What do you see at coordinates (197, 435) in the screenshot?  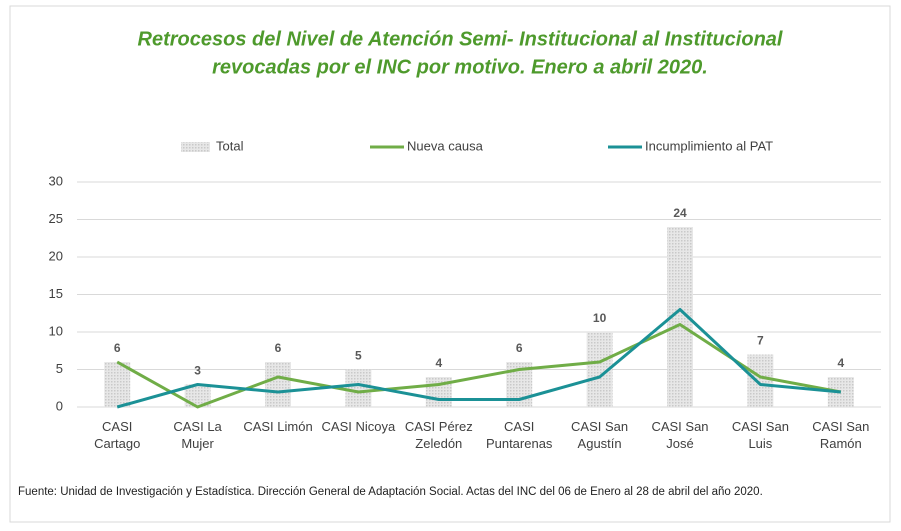 I see `x-tick-label: CASI La Mujer` at bounding box center [197, 435].